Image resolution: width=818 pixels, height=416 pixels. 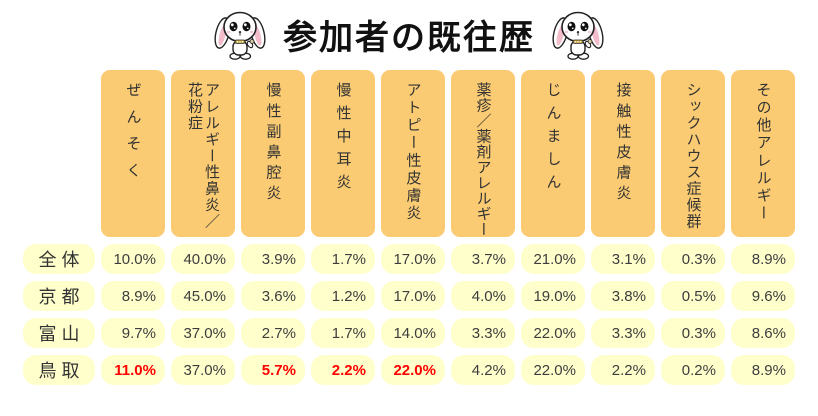 I want to click on row-label: 鳥 取, so click(x=59, y=370).